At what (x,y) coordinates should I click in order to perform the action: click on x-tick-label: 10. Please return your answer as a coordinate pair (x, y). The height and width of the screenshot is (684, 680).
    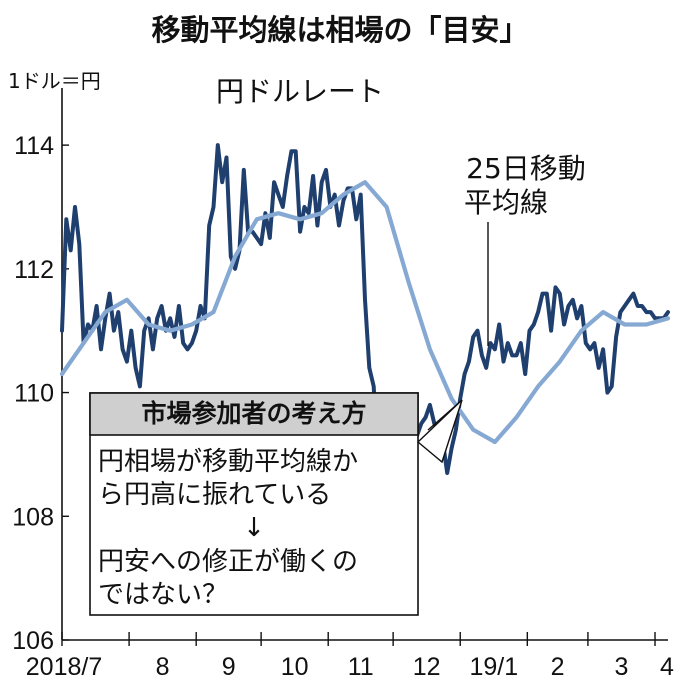
    Looking at the image, I should click on (295, 667).